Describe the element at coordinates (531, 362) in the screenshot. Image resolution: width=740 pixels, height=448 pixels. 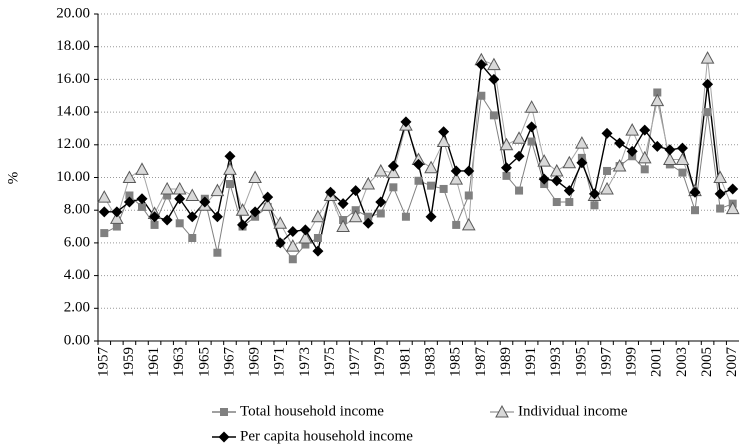
I see `x-tick-label: 1991` at that location.